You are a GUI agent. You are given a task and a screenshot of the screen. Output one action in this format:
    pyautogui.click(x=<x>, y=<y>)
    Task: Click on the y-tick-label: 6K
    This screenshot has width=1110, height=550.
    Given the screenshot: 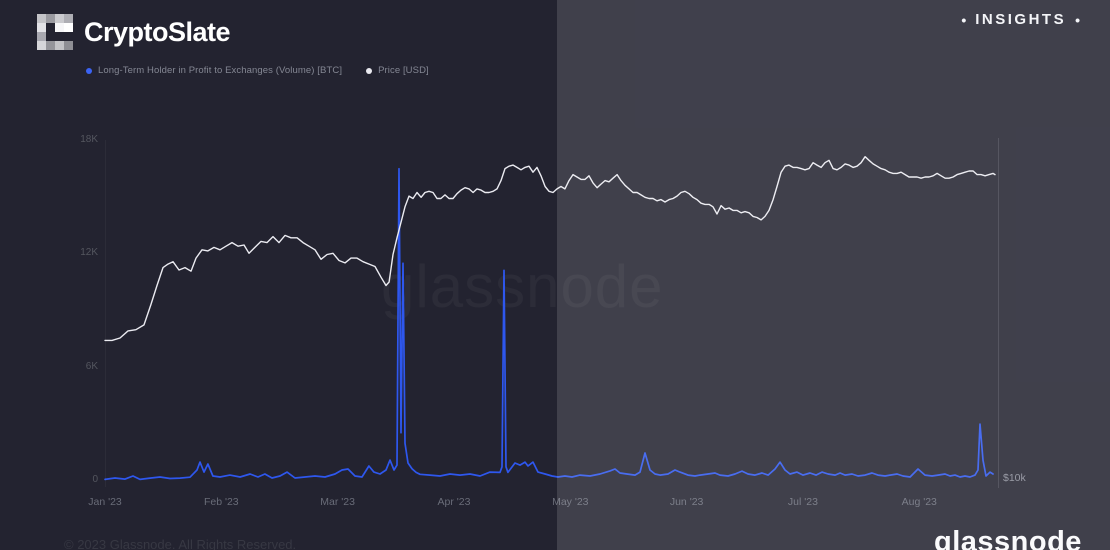 What is the action you would take?
    pyautogui.click(x=91, y=366)
    